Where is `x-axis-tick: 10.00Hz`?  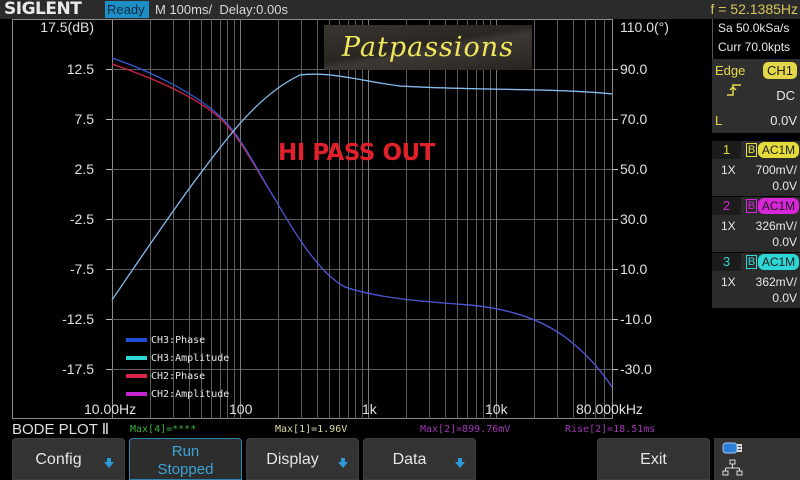
x-axis-tick: 10.00Hz is located at coordinates (110, 409).